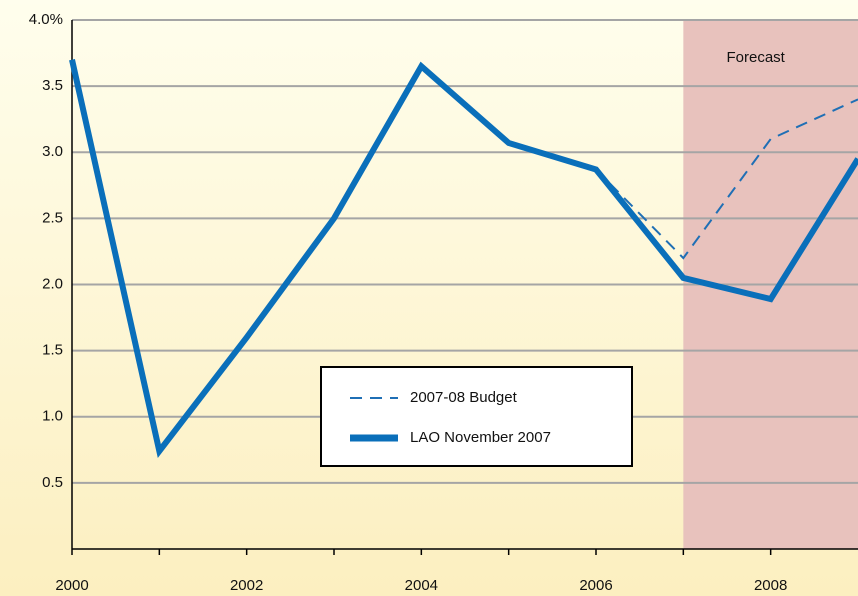 This screenshot has height=596, width=858. Describe the element at coordinates (52, 217) in the screenshot. I see `y-tick-label: 2.5` at that location.